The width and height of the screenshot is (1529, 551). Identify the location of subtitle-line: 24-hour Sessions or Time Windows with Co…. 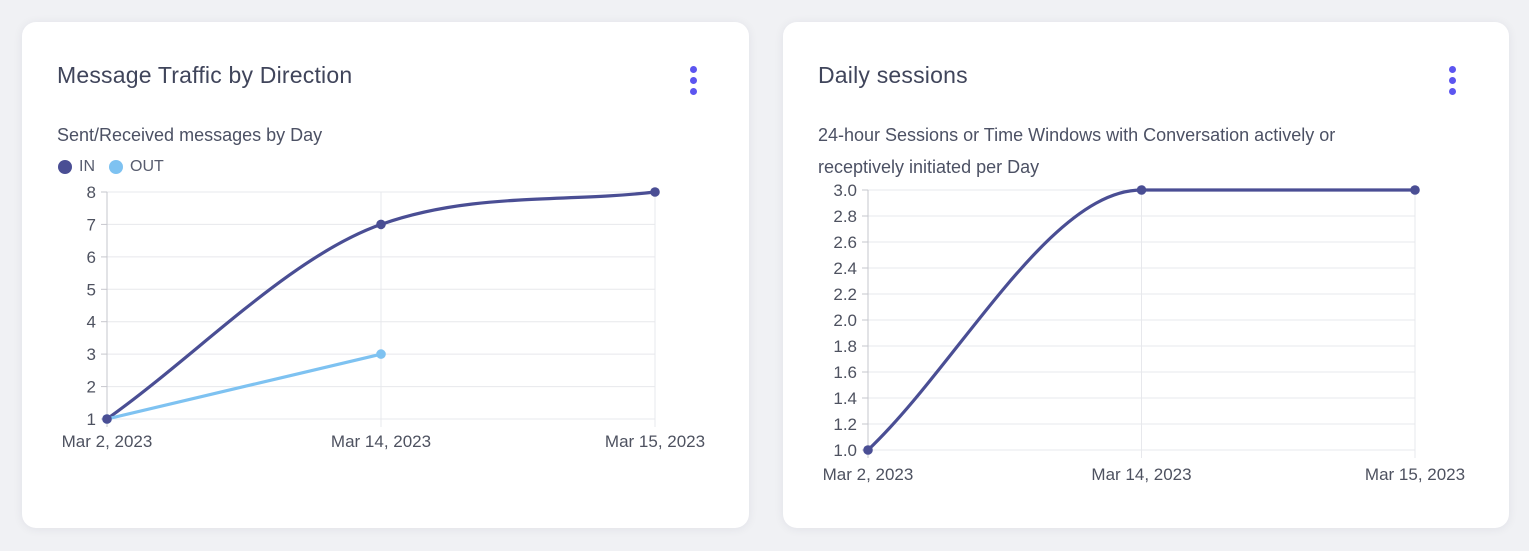
(1077, 135).